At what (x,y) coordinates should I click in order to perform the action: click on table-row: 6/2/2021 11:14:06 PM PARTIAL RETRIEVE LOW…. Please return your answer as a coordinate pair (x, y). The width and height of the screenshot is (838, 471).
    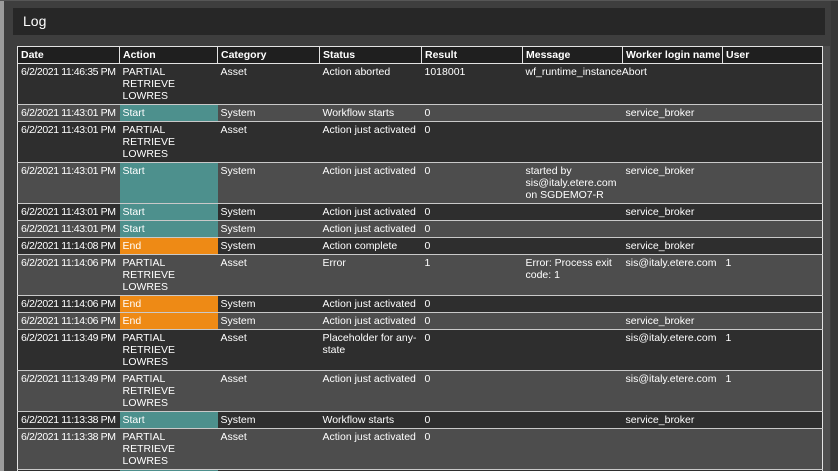
    Looking at the image, I should click on (420, 275).